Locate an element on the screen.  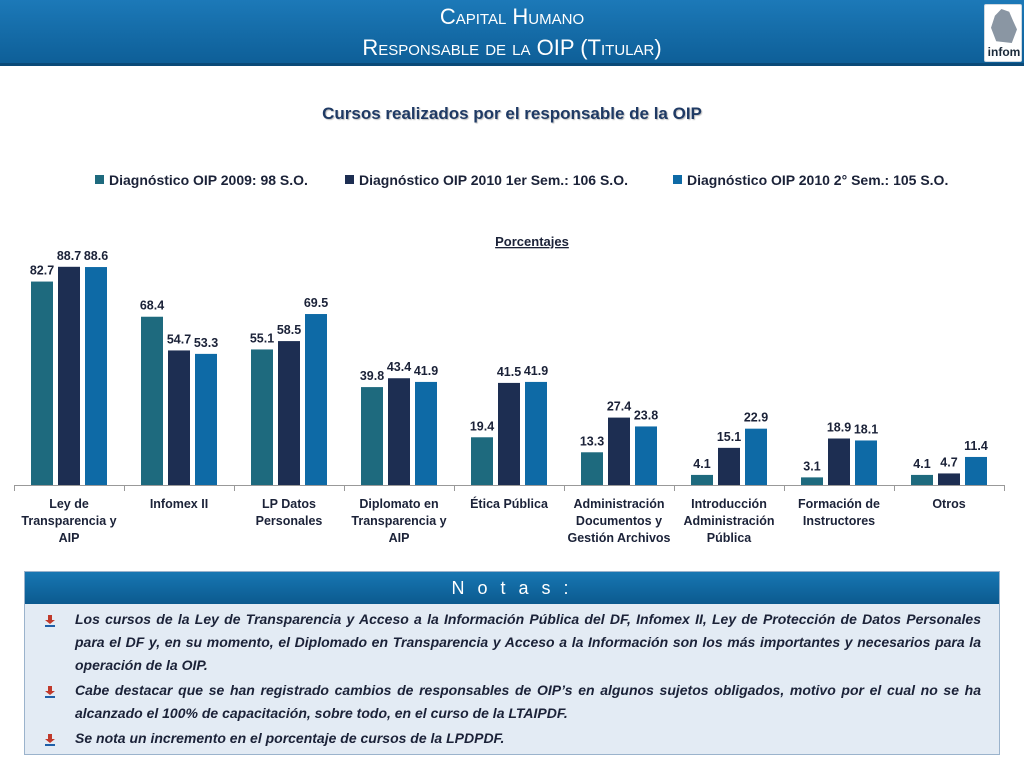
data-label: 19.4 is located at coordinates (482, 426).